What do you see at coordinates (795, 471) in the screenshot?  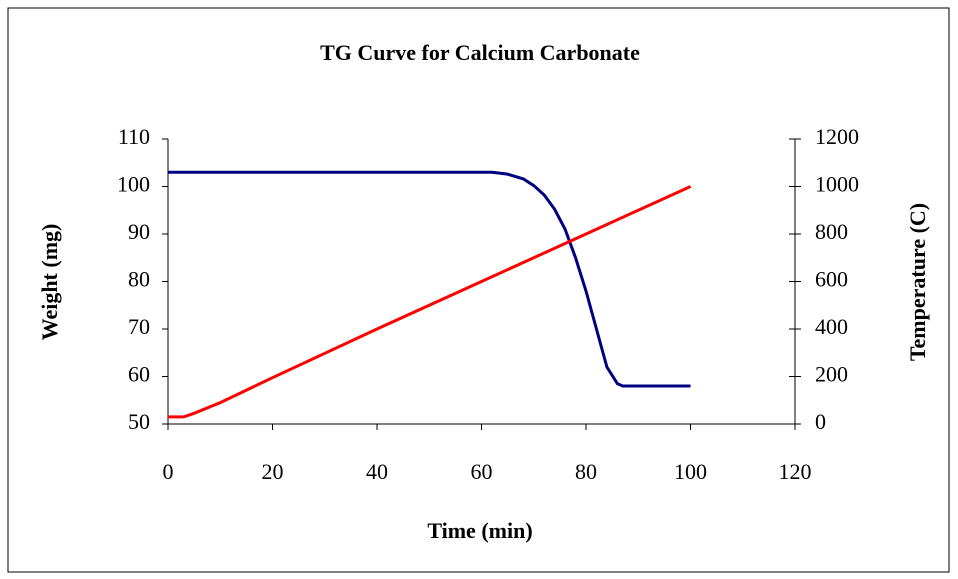 I see `x-tick-label: 120` at bounding box center [795, 471].